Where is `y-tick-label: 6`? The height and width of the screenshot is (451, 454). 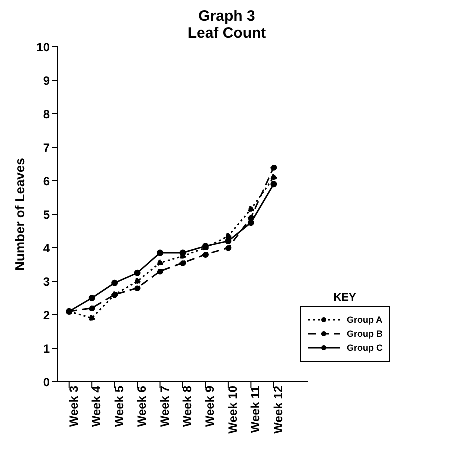 y-tick-label: 6 is located at coordinates (46, 181).